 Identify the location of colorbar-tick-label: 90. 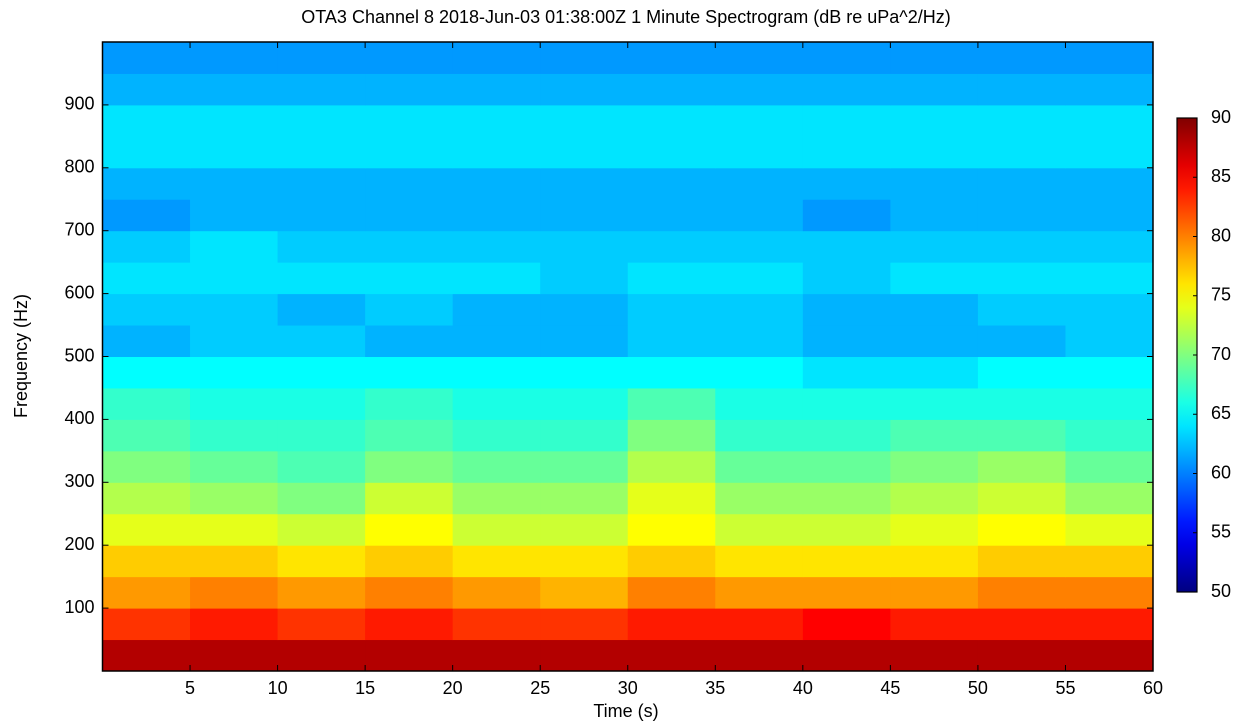
(1221, 117).